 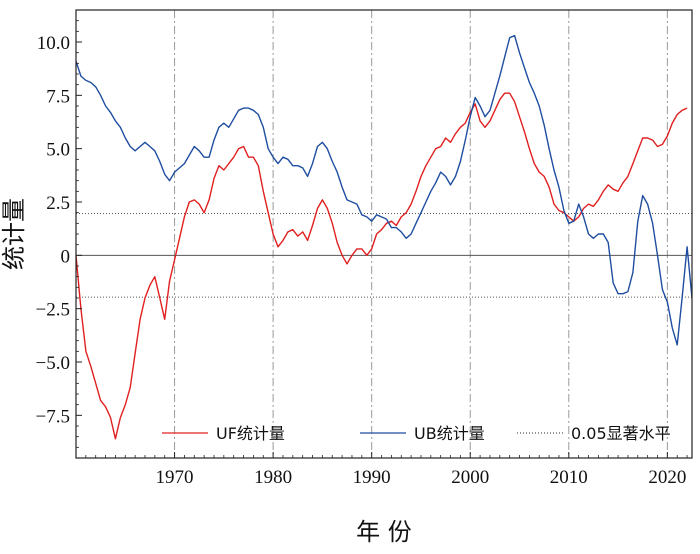 What do you see at coordinates (175, 477) in the screenshot?
I see `x-tick-label-1970: 1970` at bounding box center [175, 477].